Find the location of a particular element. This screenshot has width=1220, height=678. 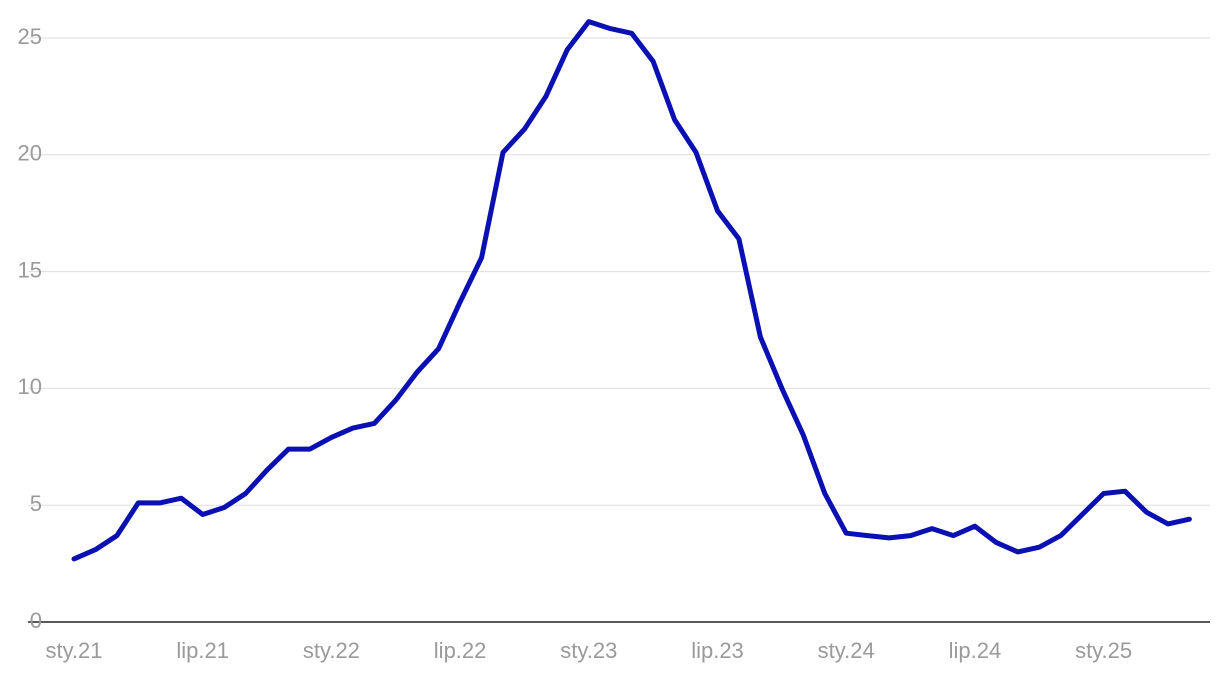

x-tick-label: lip.21 is located at coordinates (202, 650).